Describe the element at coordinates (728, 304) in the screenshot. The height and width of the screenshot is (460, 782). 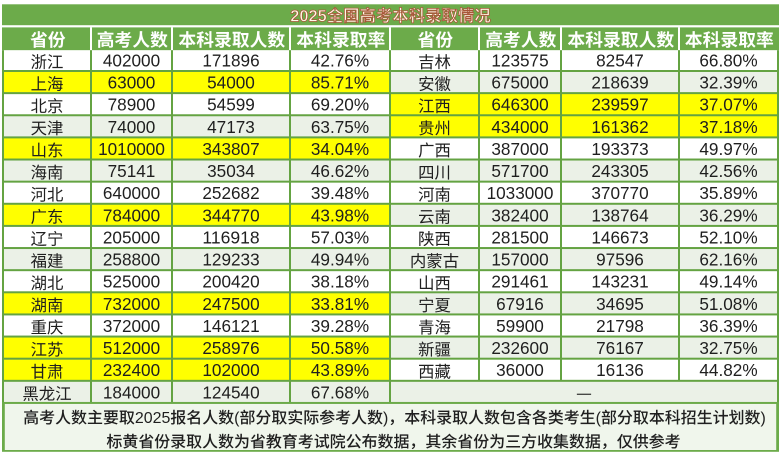
I see `svg-text: 51.08%` at that location.